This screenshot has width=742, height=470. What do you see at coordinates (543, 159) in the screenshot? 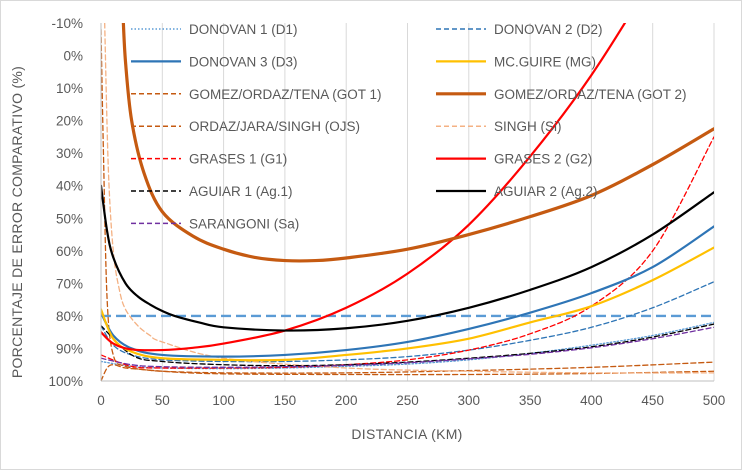
I see `legend-label: GRASES 2 (G2)` at bounding box center [543, 159].